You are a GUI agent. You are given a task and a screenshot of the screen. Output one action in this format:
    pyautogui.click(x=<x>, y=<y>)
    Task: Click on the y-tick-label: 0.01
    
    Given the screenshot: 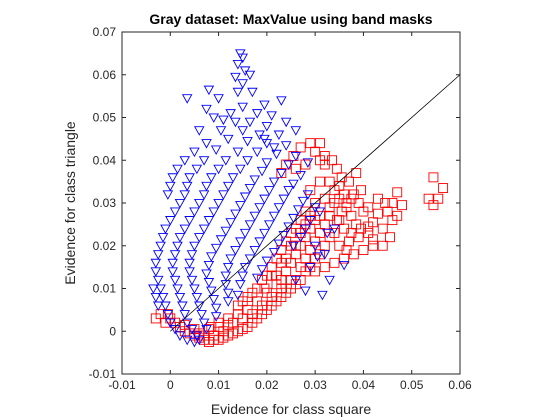 What is the action you would take?
    pyautogui.click(x=105, y=289)
    